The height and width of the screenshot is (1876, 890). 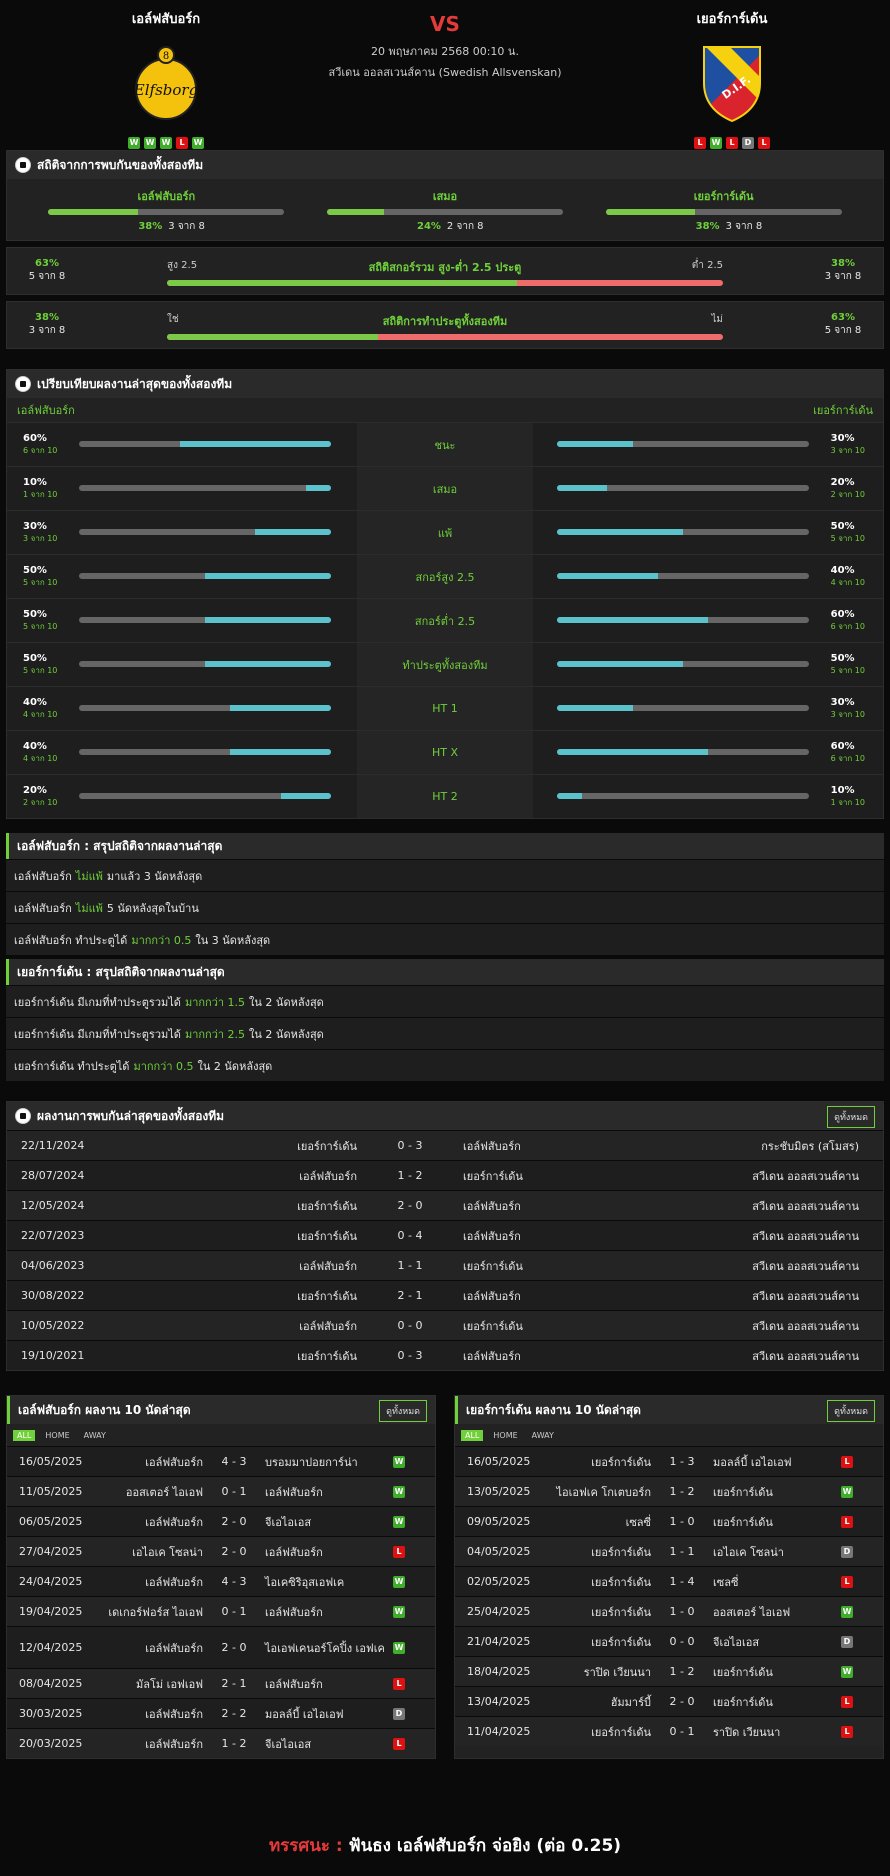 I want to click on match-date: 30/03/2025, so click(x=51, y=1713).